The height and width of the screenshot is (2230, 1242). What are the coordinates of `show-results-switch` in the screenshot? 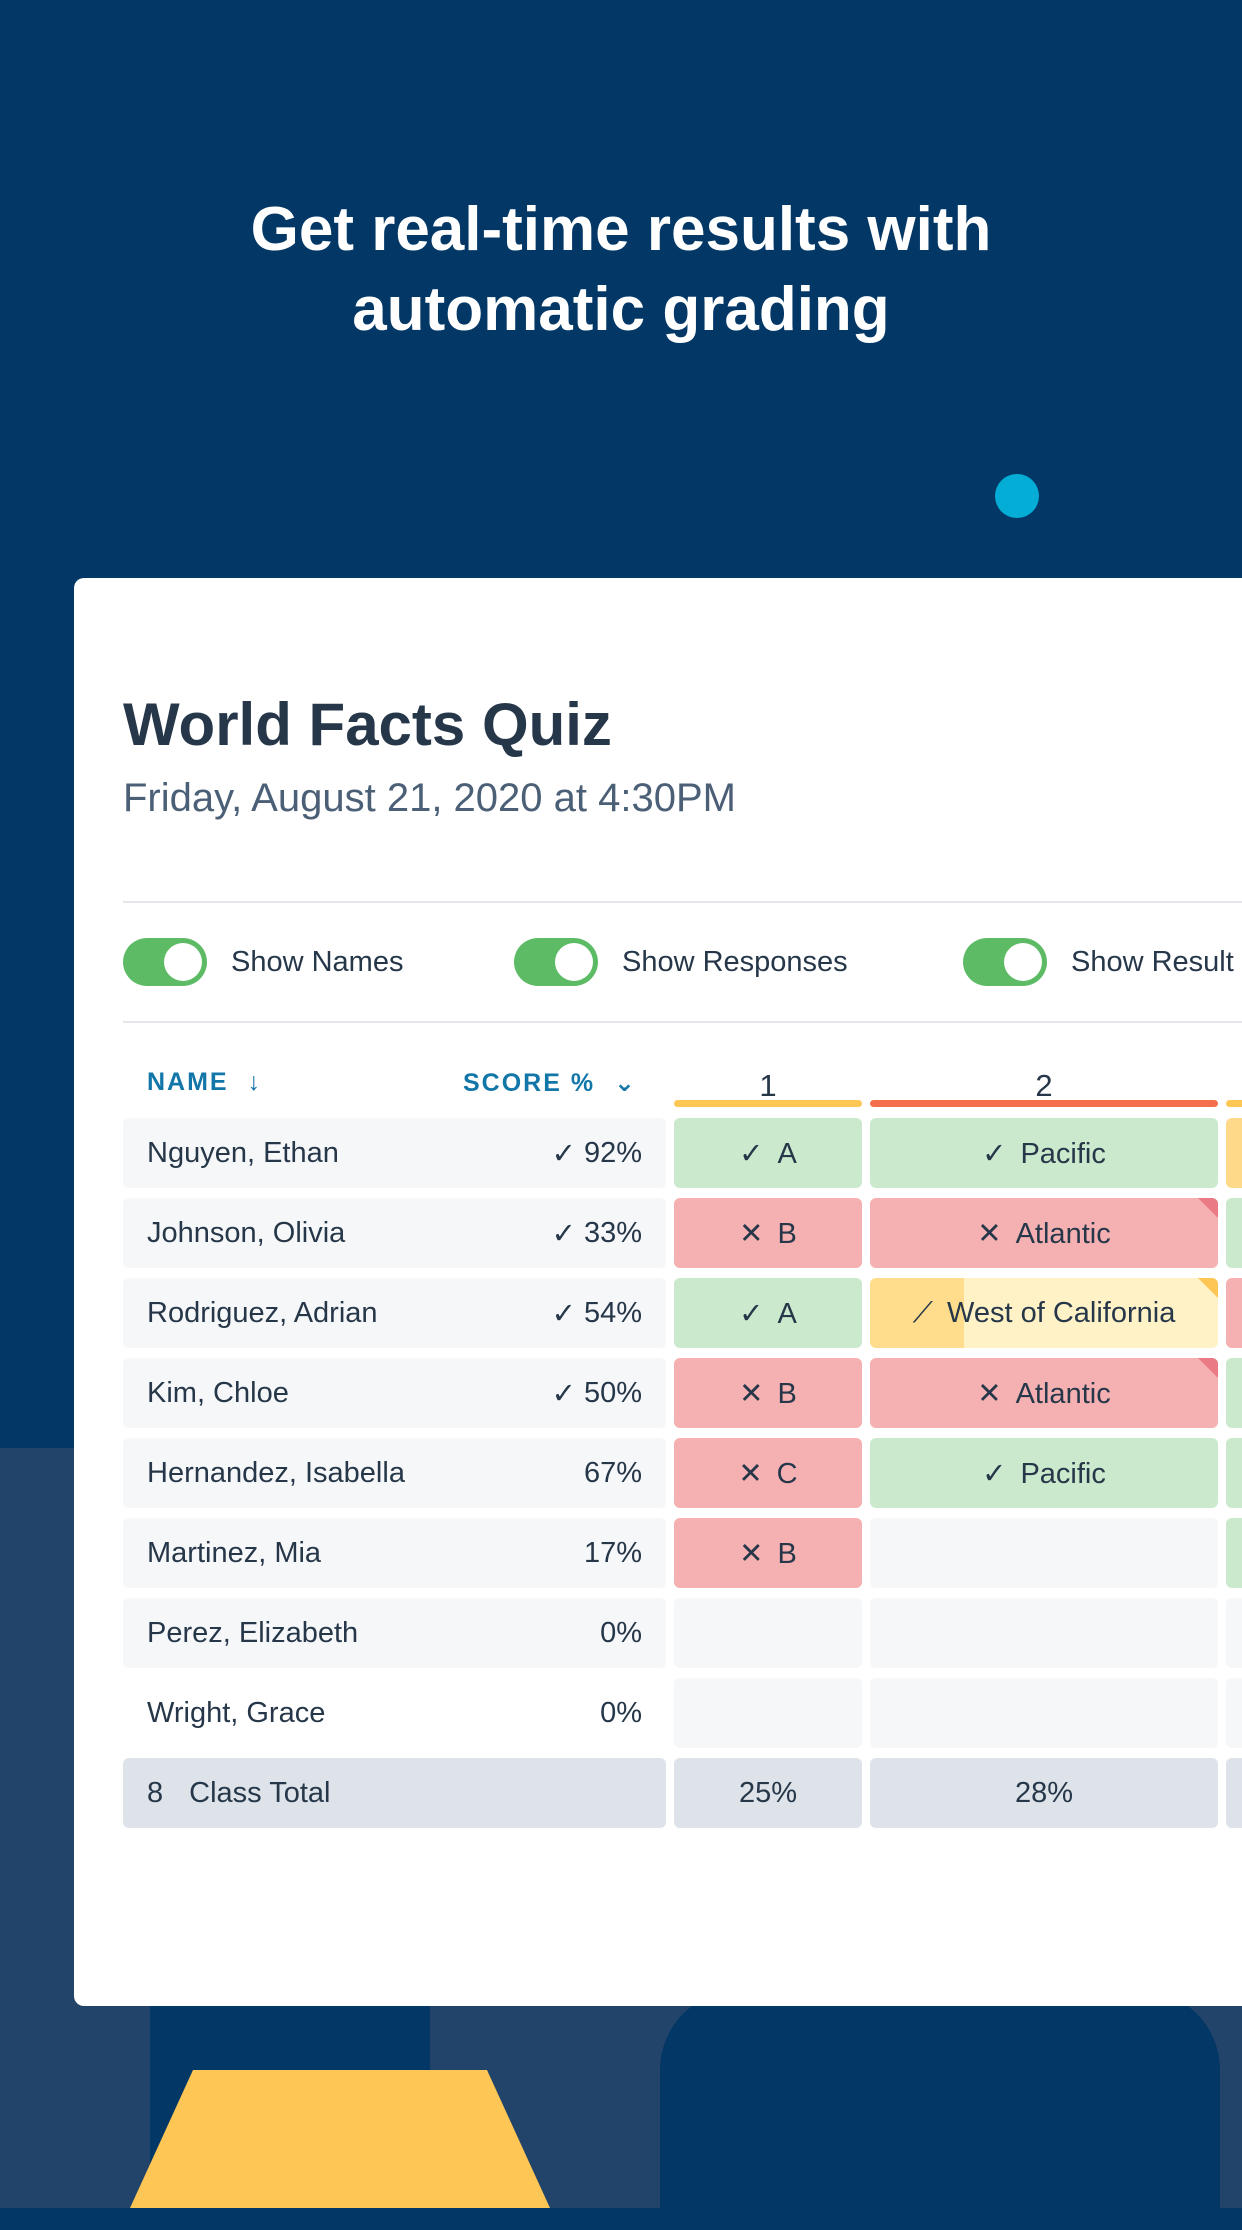 It's located at (1005, 962).